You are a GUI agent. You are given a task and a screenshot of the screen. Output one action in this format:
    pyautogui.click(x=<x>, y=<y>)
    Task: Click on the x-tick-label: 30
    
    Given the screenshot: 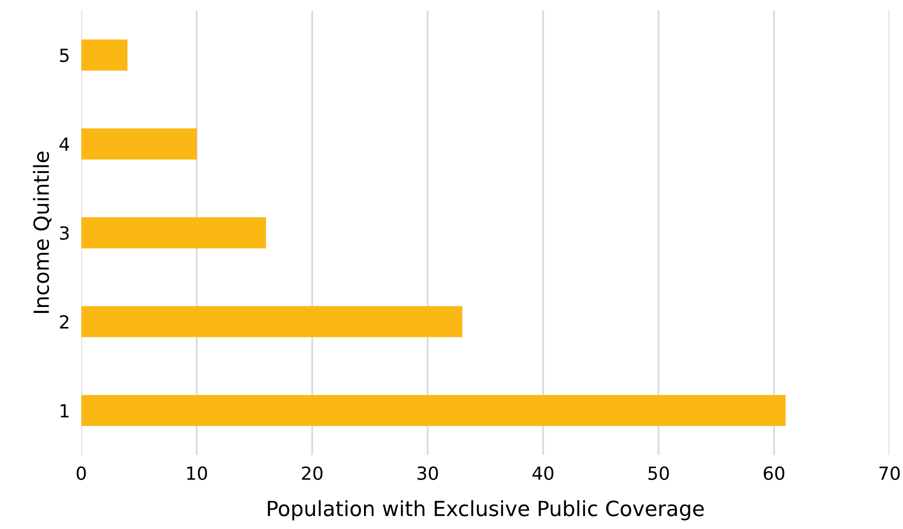 What is the action you would take?
    pyautogui.click(x=428, y=473)
    